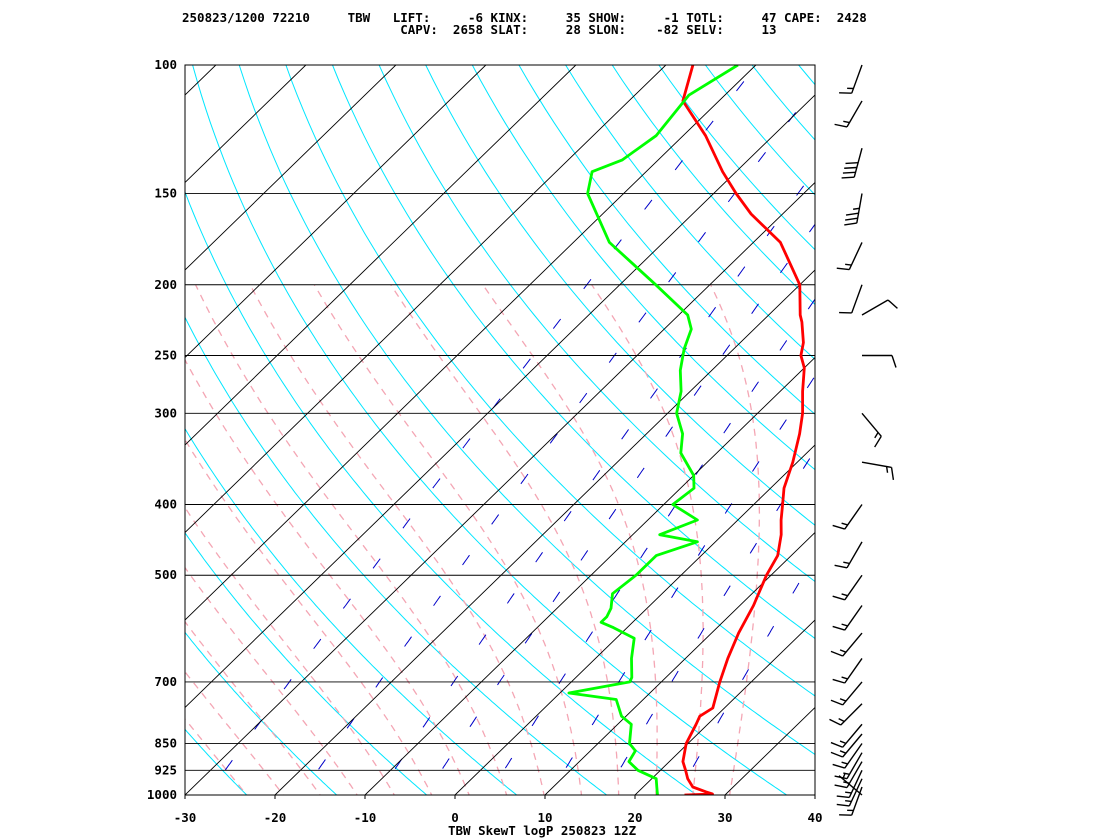 Image resolution: width=1120 pixels, height=840 pixels. What do you see at coordinates (165, 284) in the screenshot?
I see `pressure-tick-label: 200` at bounding box center [165, 284].